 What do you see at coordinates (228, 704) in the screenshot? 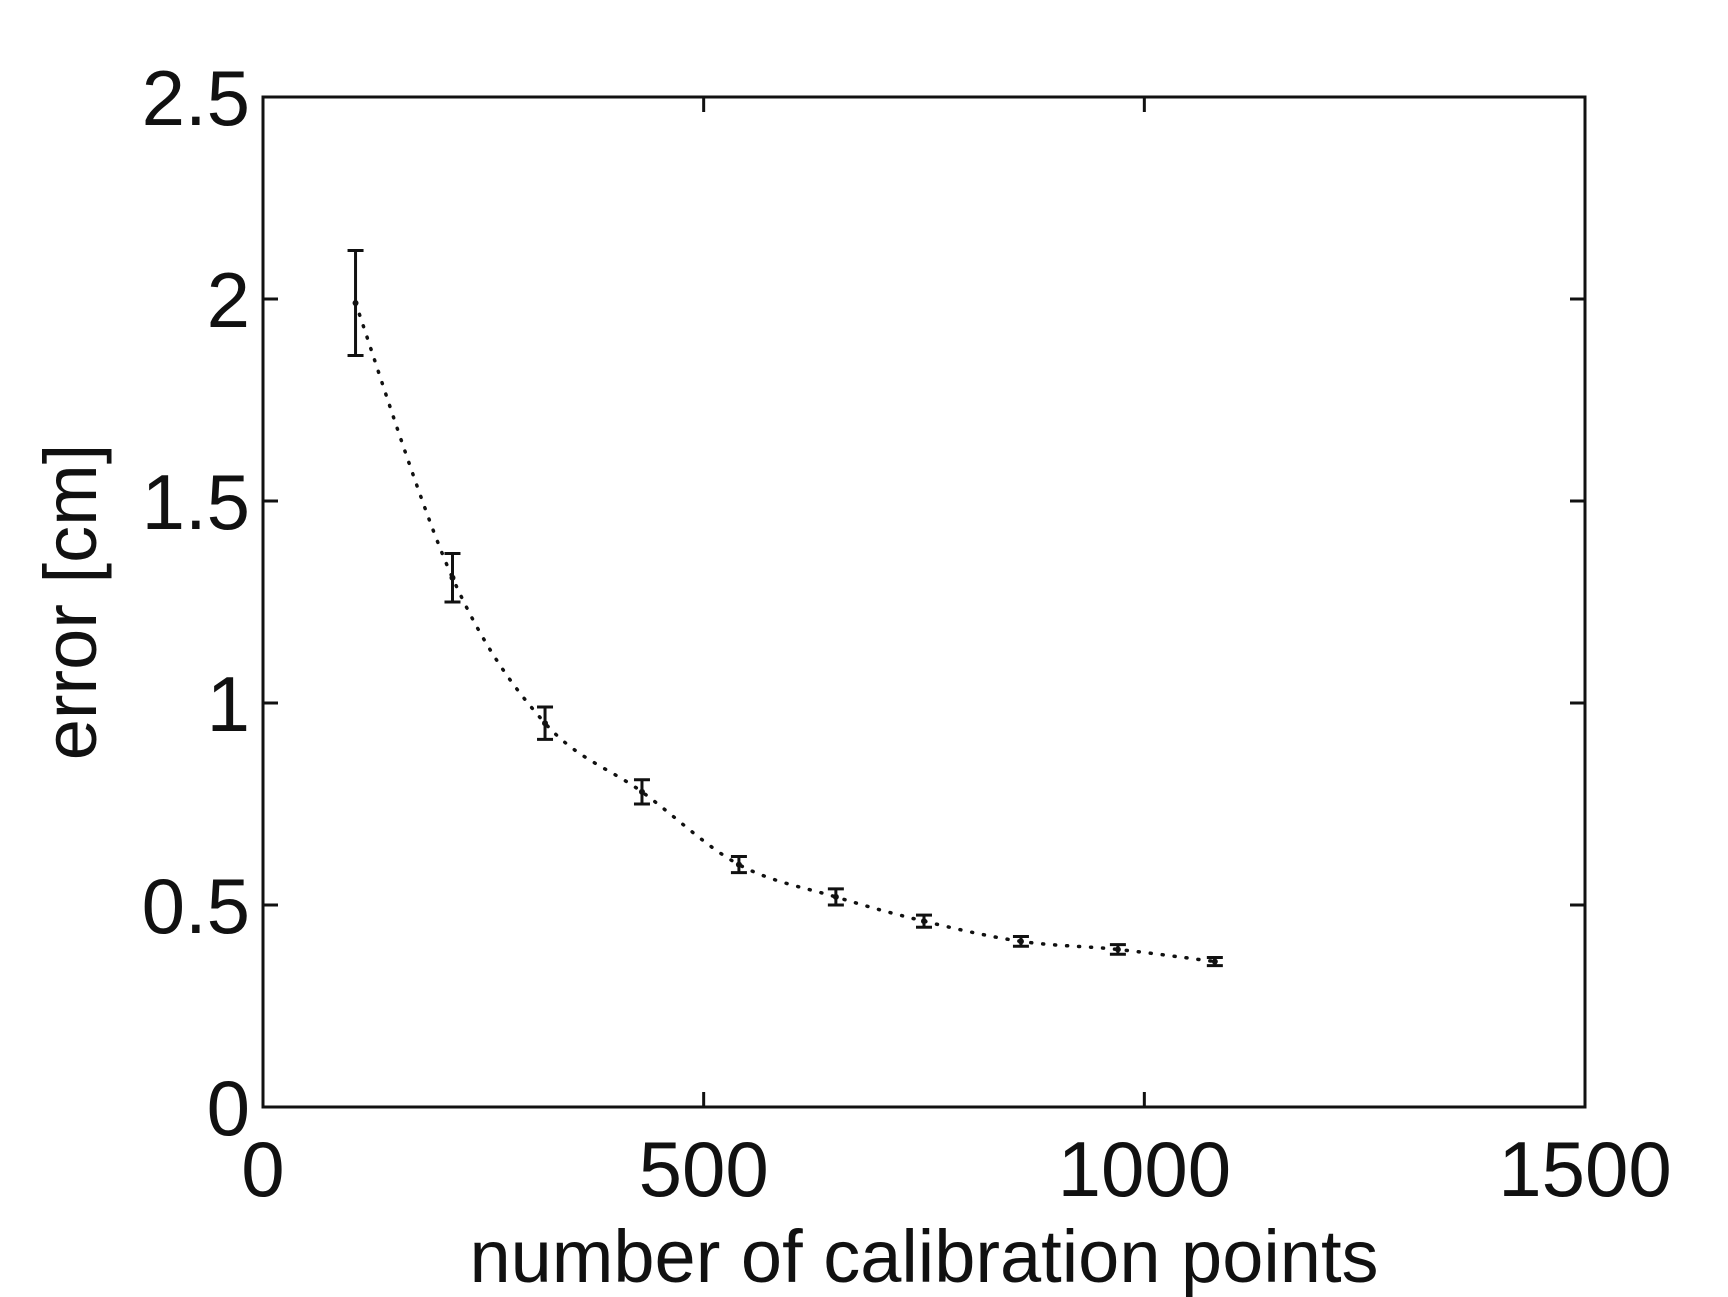
I see `y-tick-label: 1` at bounding box center [228, 704].